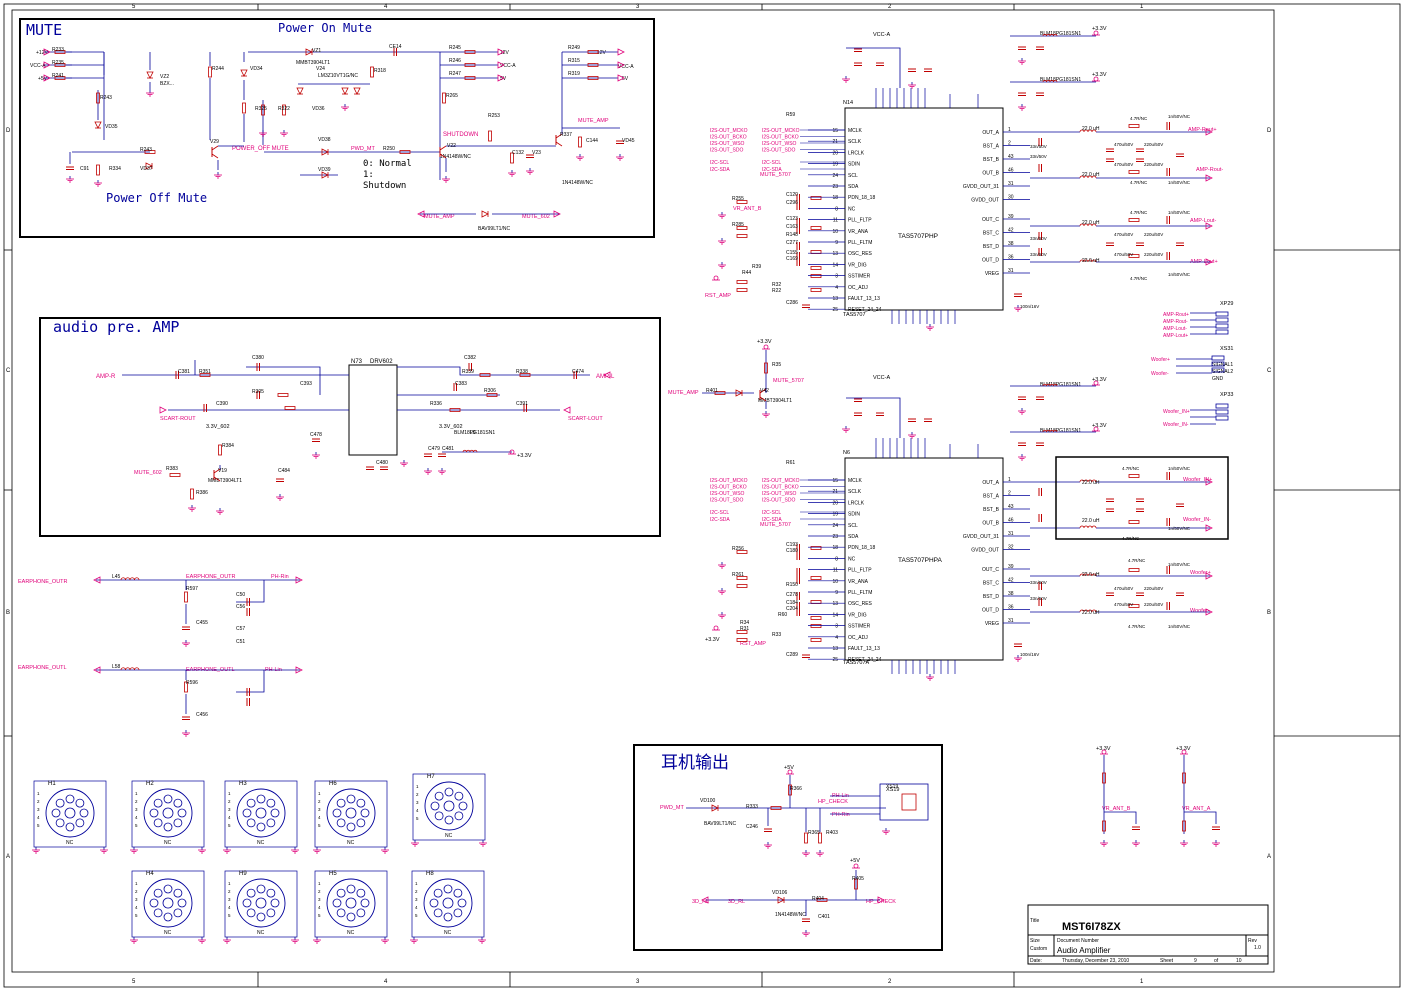 Image resolution: width=1404 pixels, height=998 pixels. What do you see at coordinates (386, 7) in the screenshot?
I see `border-number: 4` at bounding box center [386, 7].